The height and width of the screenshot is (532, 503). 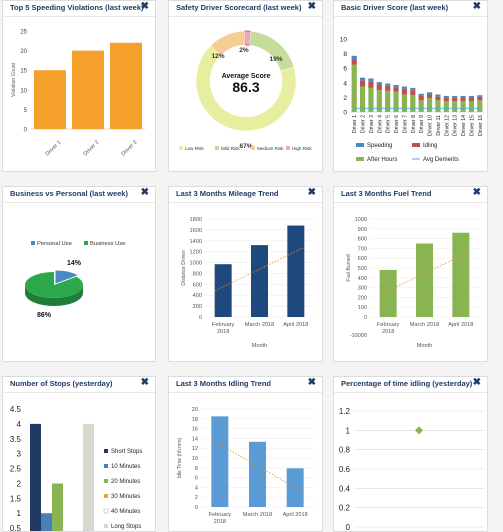 What do you see at coordinates (388, 332) in the screenshot?
I see `x-tick-label-year: 2018` at bounding box center [388, 332].